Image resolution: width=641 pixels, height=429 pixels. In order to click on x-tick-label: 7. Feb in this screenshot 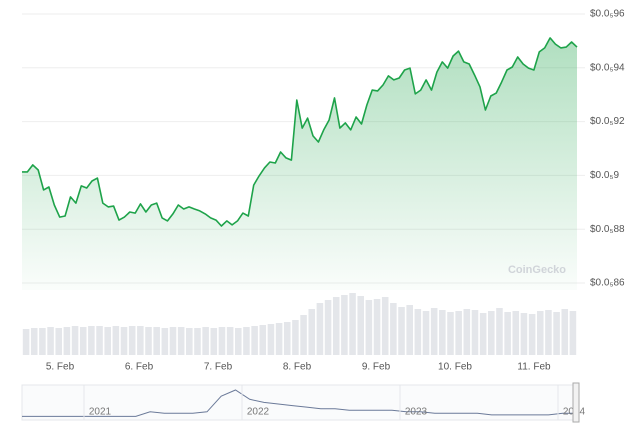, I will do `click(218, 367)`.